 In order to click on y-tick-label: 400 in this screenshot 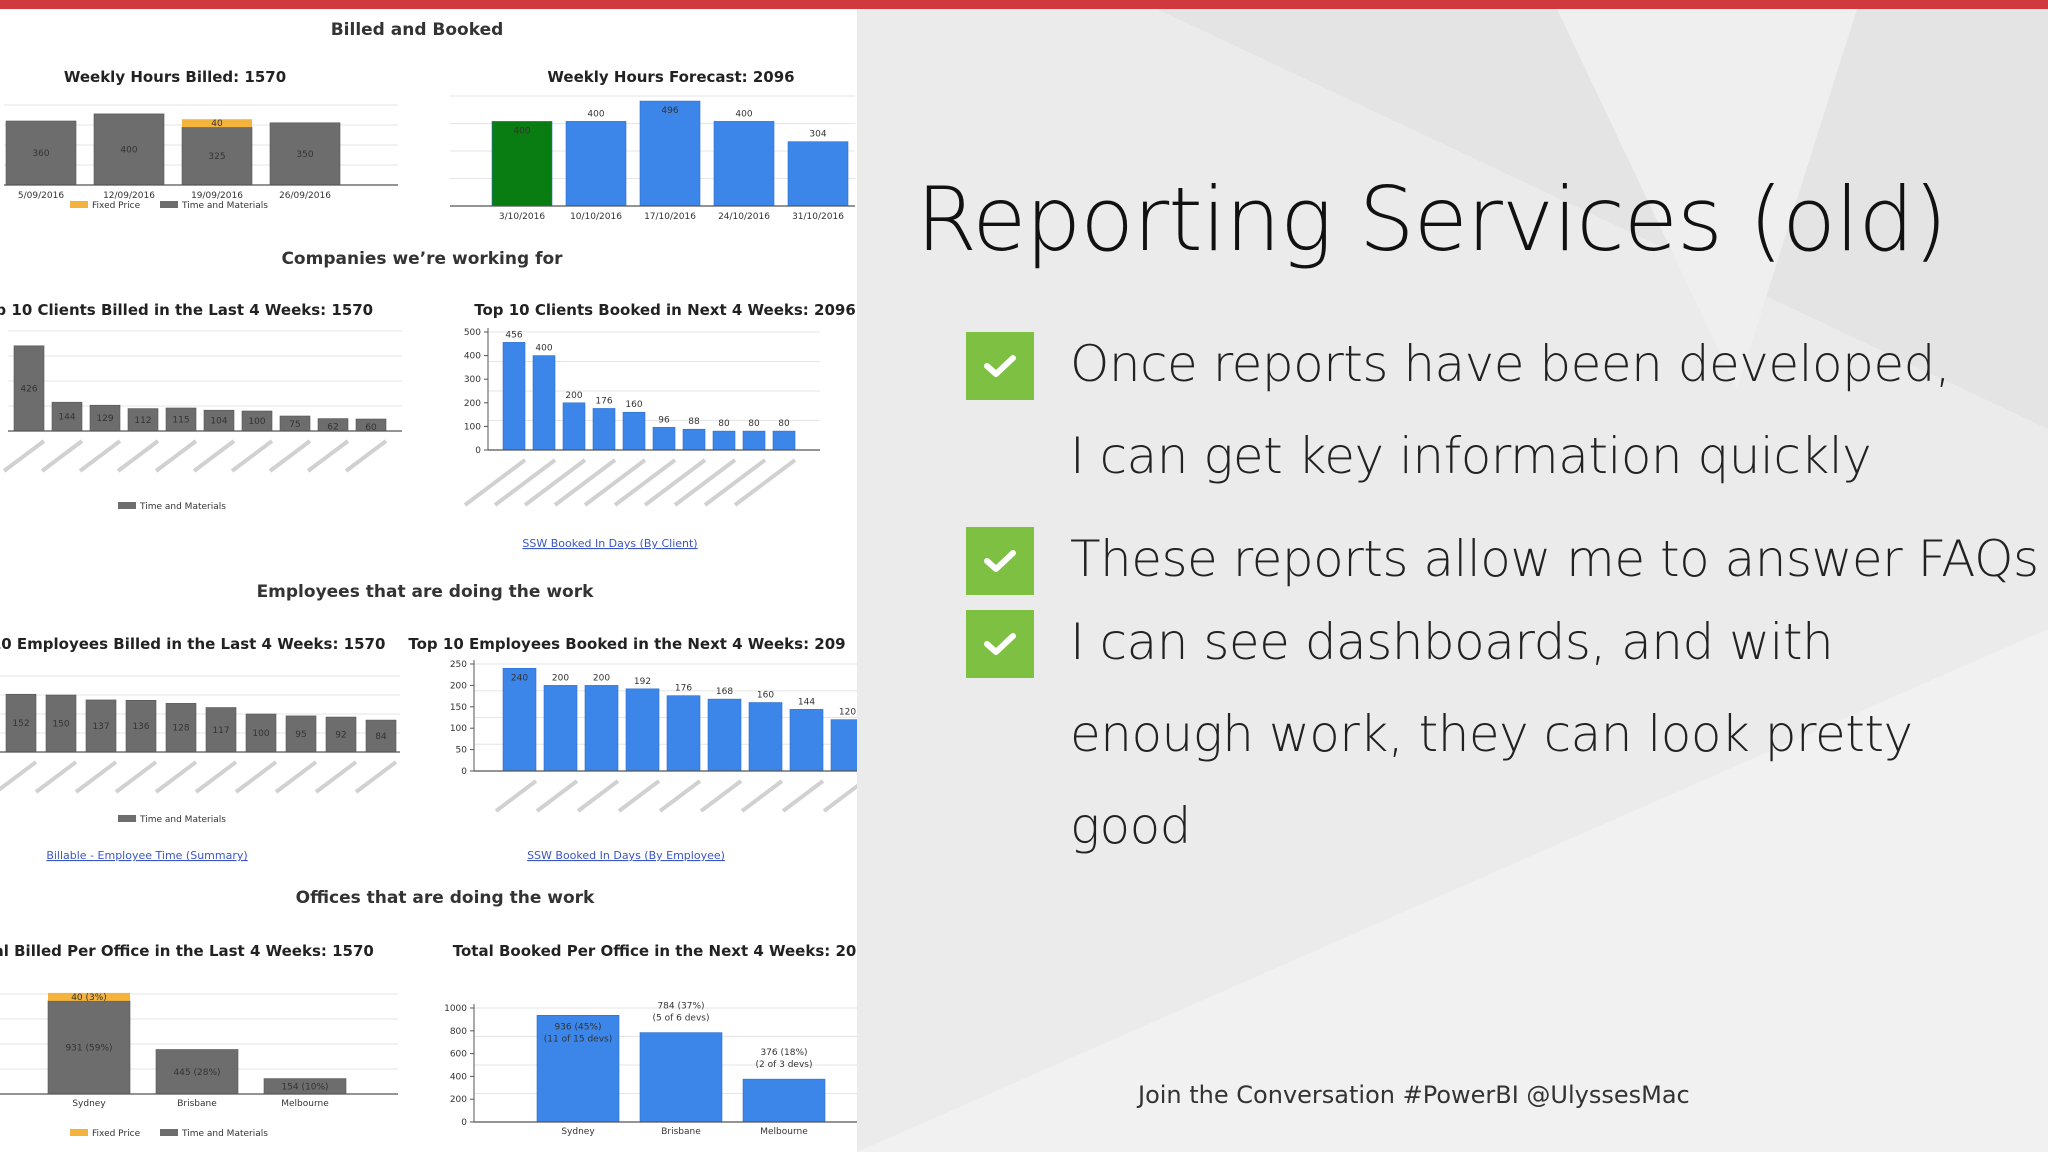, I will do `click(472, 357)`.